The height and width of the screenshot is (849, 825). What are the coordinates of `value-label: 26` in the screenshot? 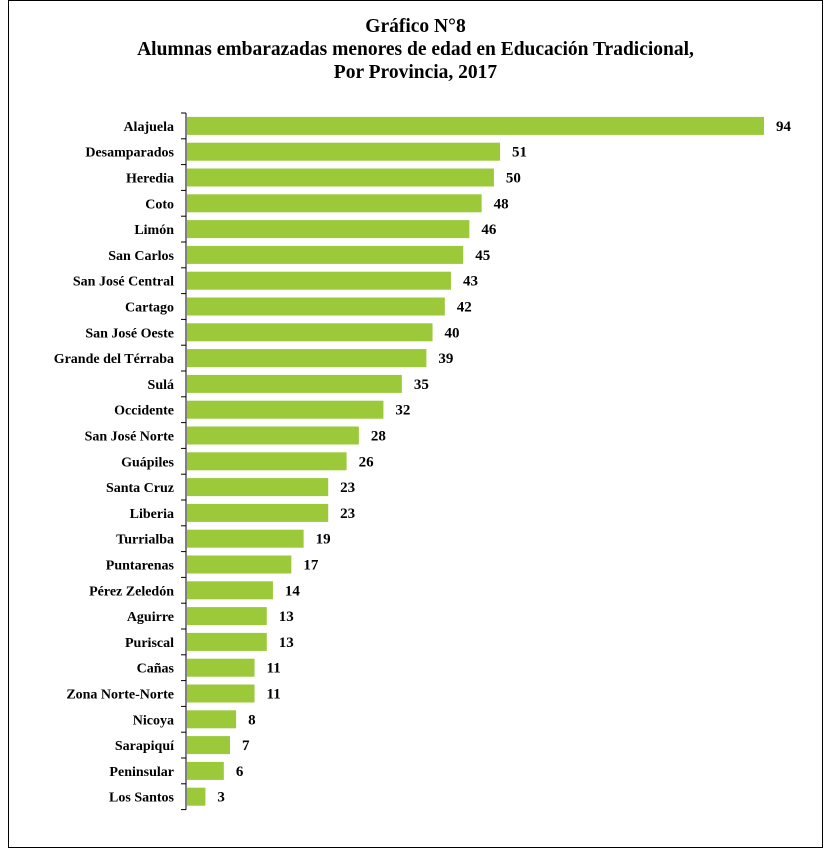 It's located at (367, 462).